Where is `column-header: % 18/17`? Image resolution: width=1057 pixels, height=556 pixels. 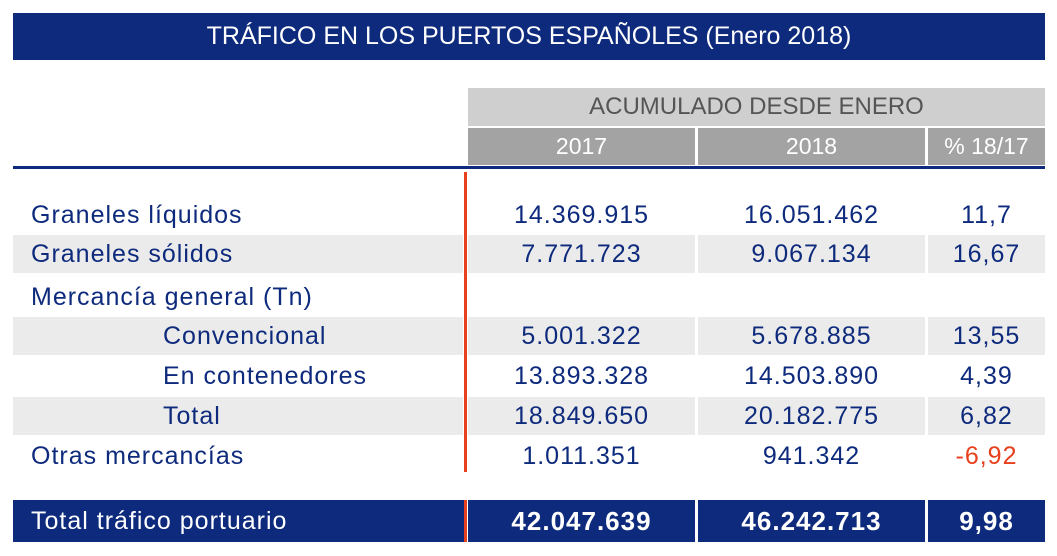
column-header: % 18/17 is located at coordinates (986, 146).